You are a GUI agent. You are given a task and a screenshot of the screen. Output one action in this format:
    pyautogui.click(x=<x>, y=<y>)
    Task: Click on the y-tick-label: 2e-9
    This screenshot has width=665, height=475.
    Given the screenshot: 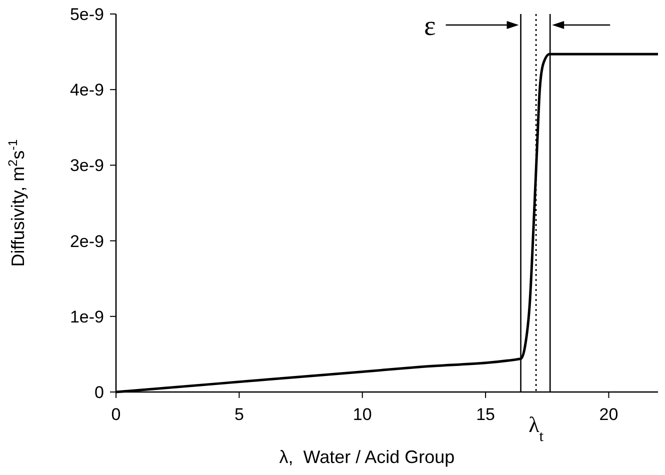 What is the action you would take?
    pyautogui.click(x=87, y=241)
    